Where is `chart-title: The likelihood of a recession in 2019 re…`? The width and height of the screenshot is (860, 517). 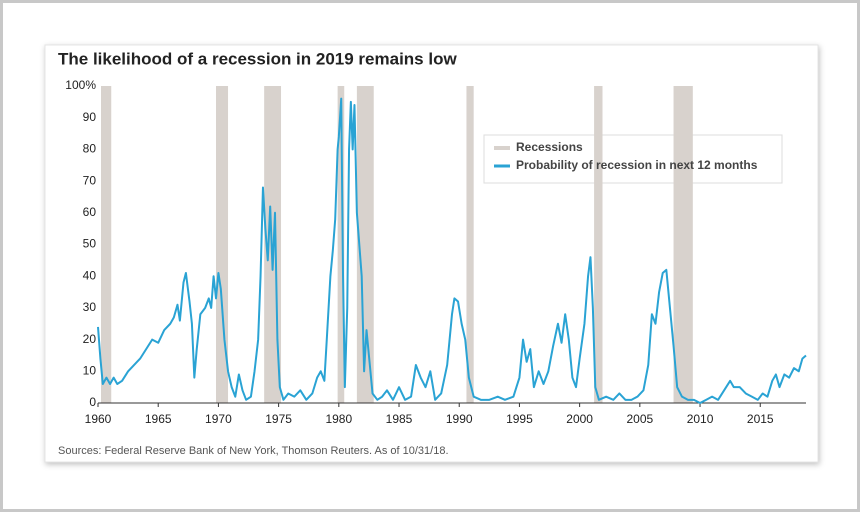
chart-title: The likelihood of a recession in 2019 re… is located at coordinates (257, 58).